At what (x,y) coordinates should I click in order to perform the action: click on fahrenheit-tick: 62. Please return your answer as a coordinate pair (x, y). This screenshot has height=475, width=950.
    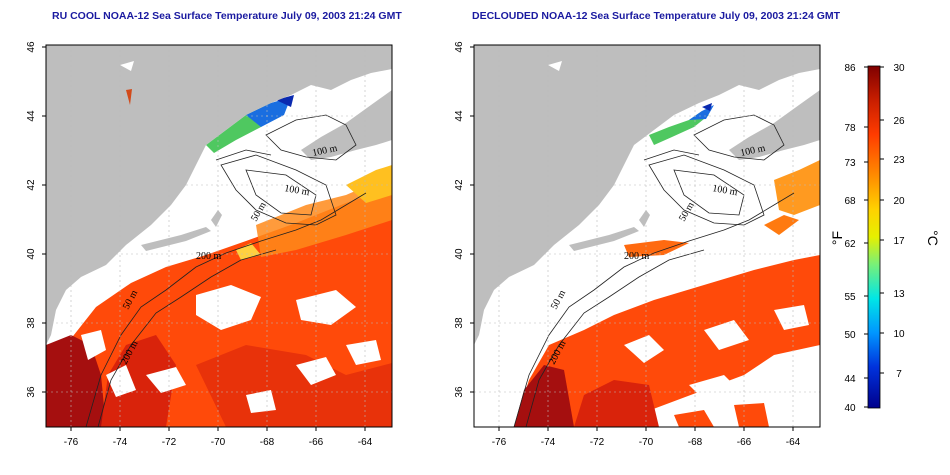
    Looking at the image, I should click on (850, 244).